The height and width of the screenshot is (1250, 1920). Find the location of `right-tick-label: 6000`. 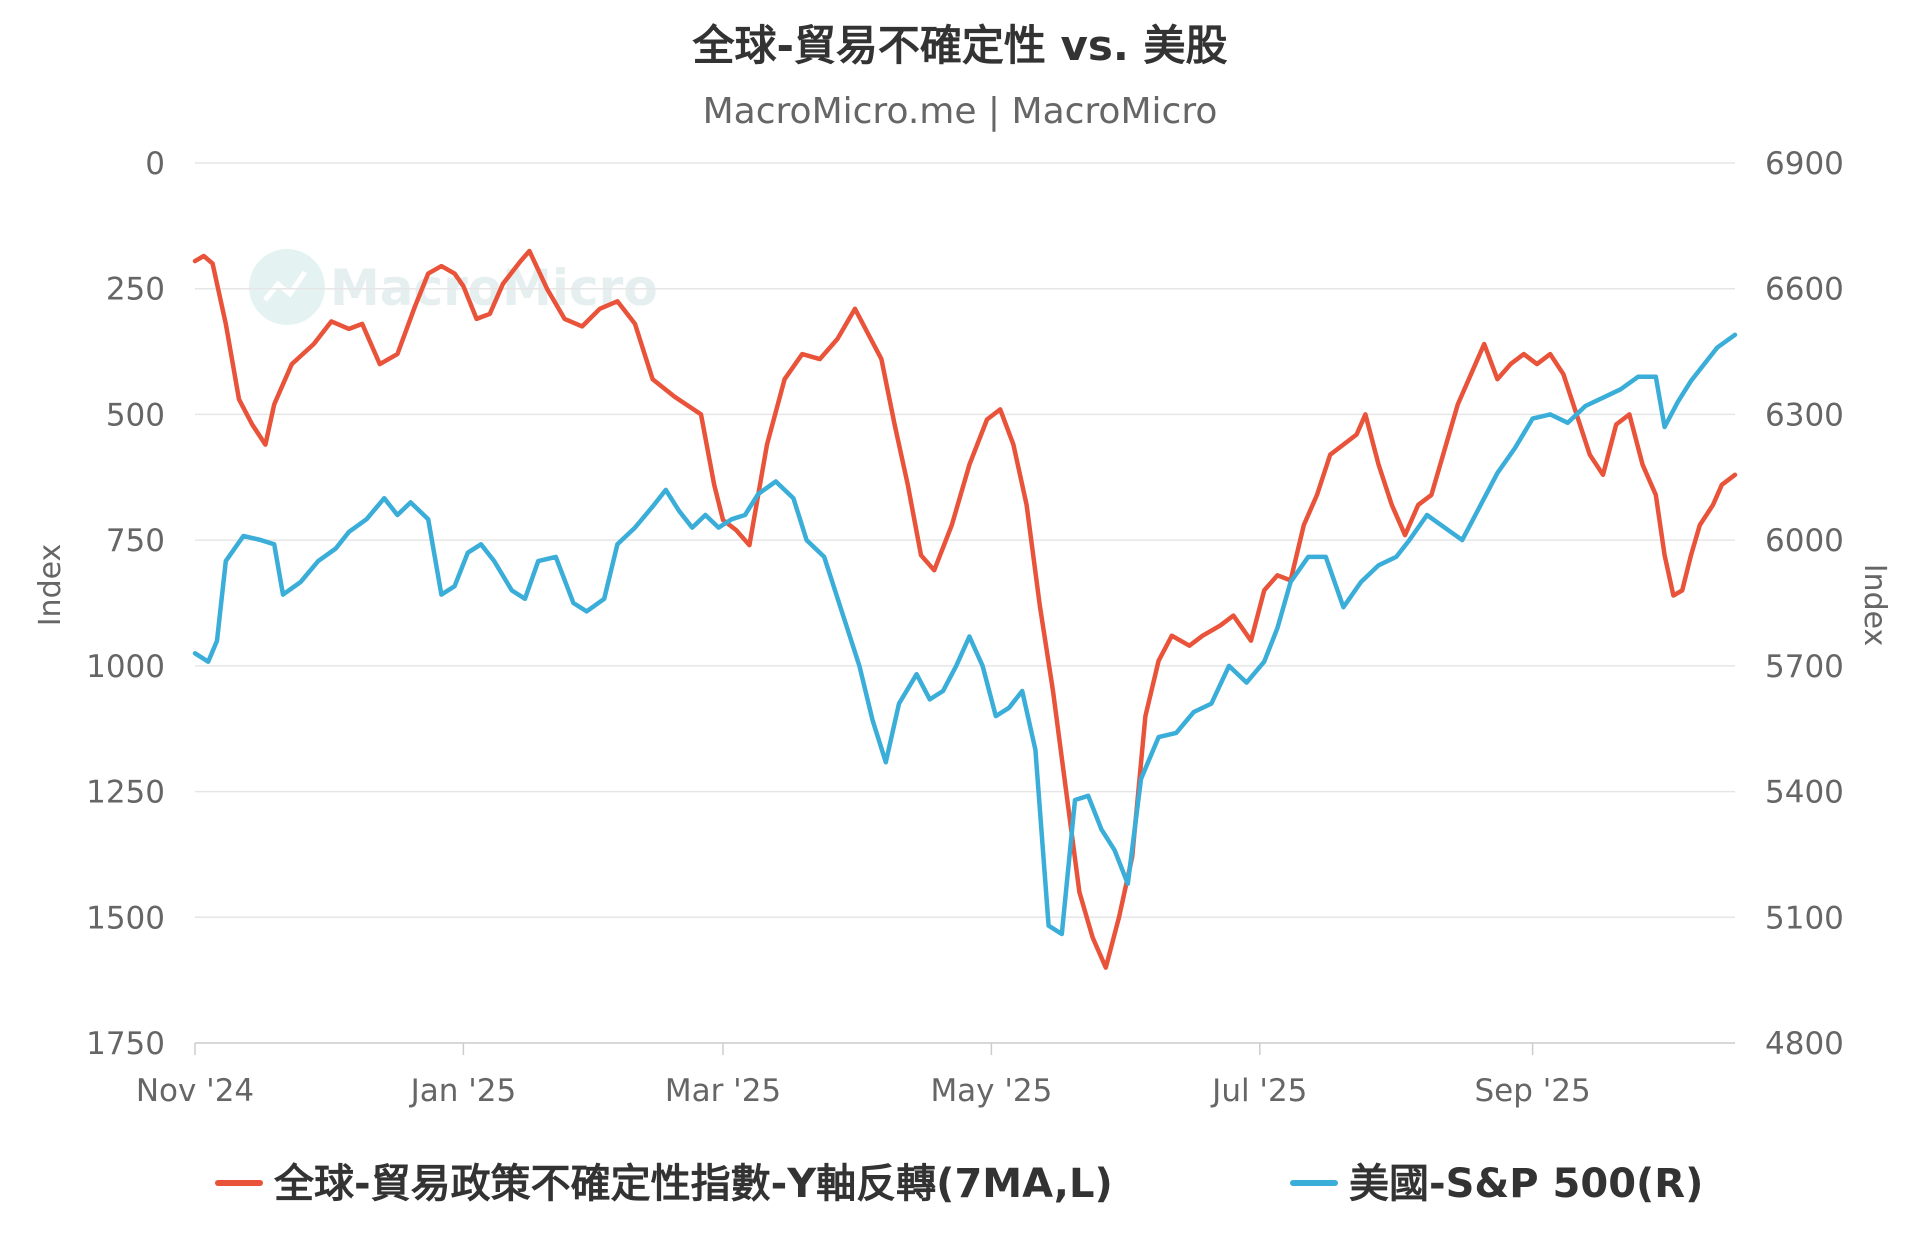

right-tick-label: 6000 is located at coordinates (1804, 541).